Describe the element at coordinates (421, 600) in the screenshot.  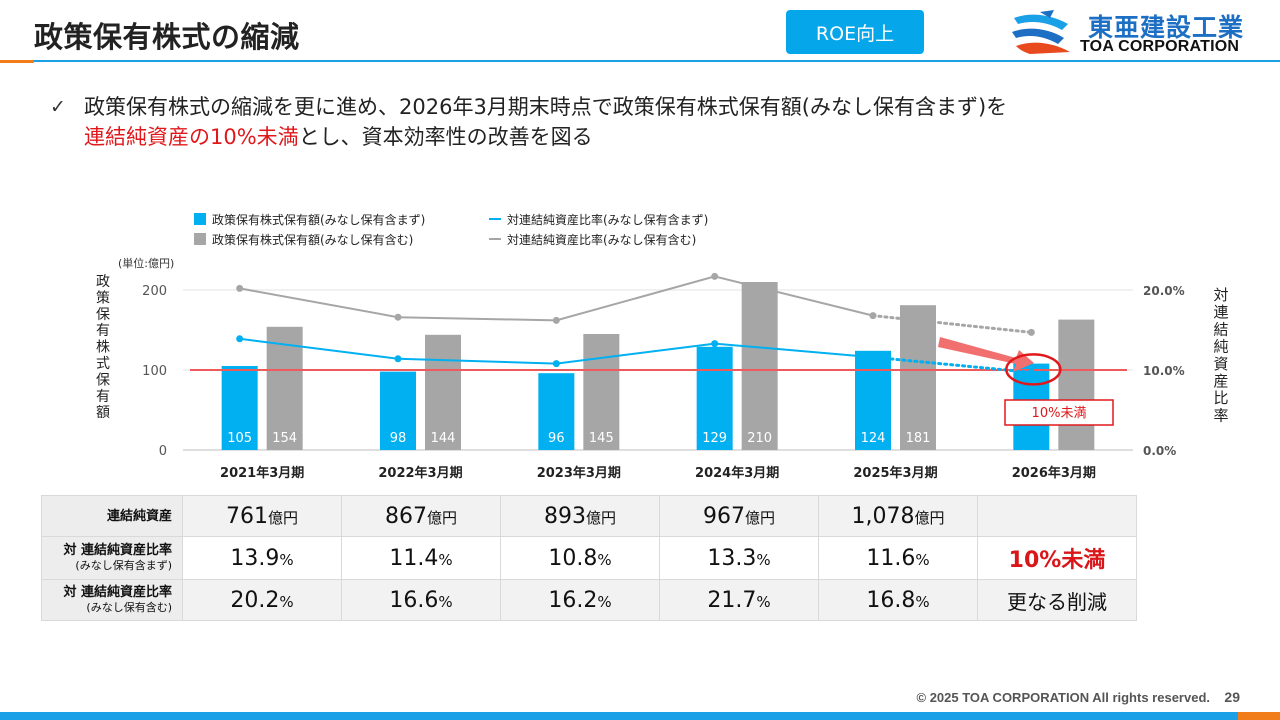
I see `table-cell: 16.6%` at that location.